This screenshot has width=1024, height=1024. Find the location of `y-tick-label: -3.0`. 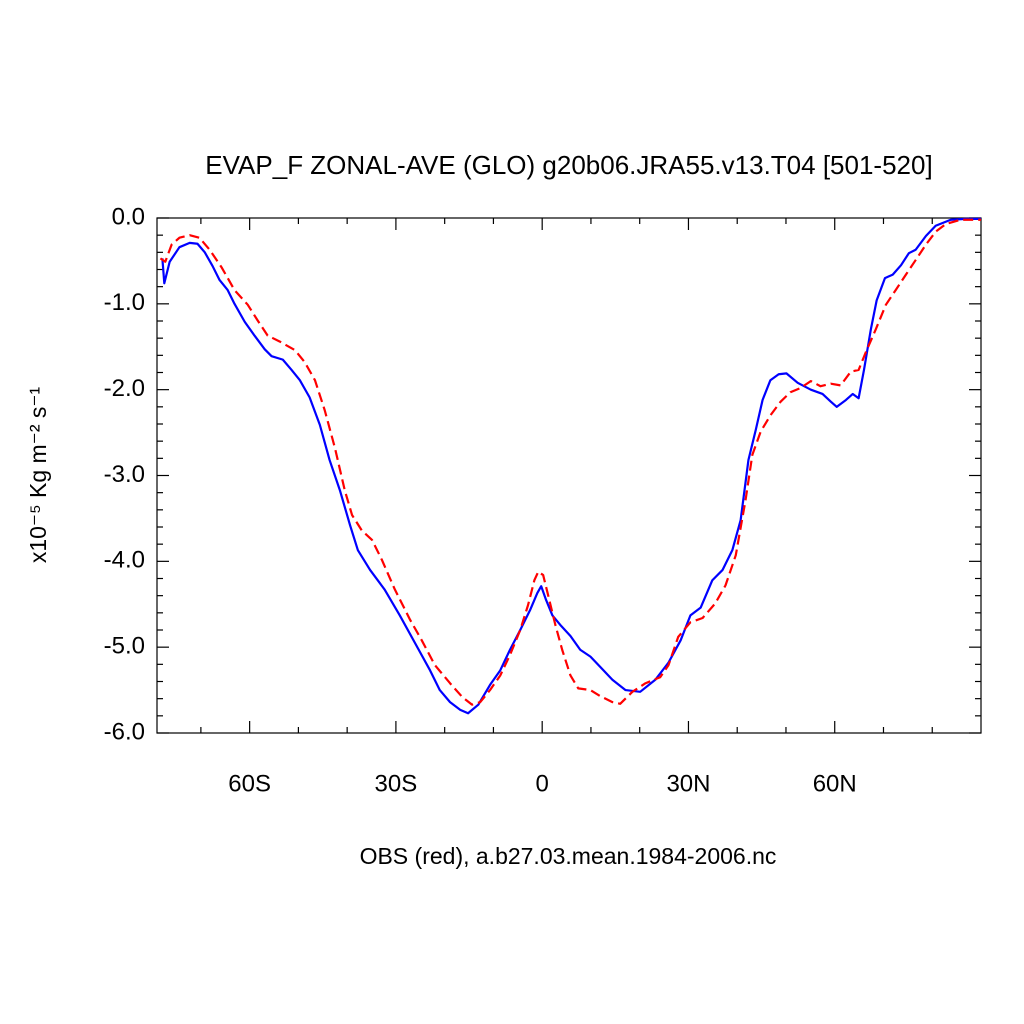

y-tick-label: -3.0 is located at coordinates (124, 474).